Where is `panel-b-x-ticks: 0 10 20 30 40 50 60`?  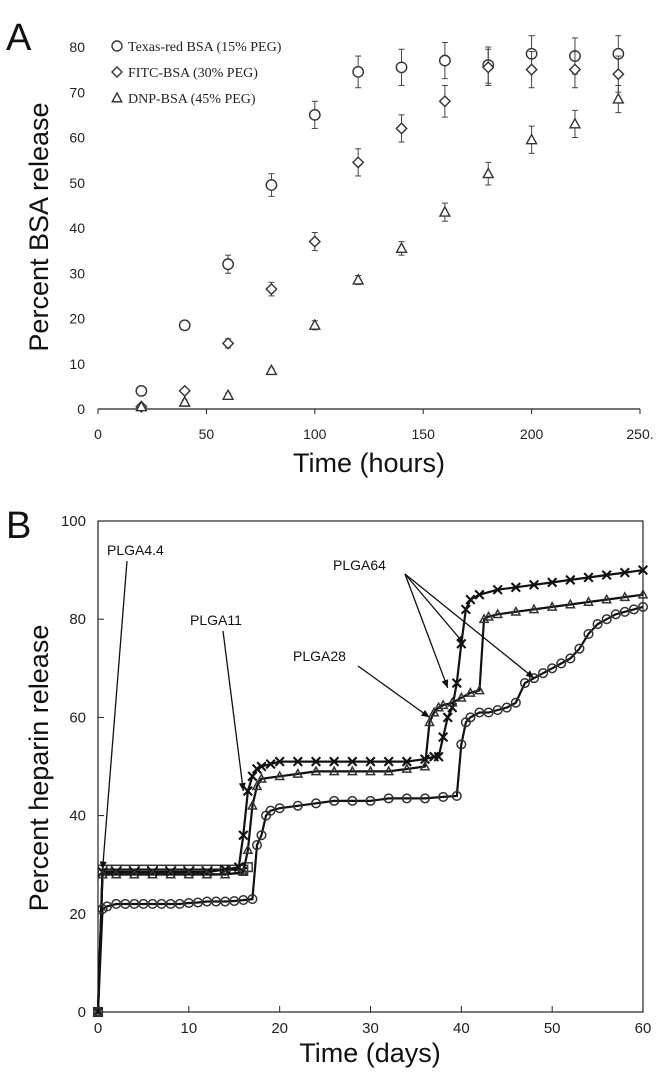
panel-b-x-ticks: 0 10 20 30 40 50 60 is located at coordinates (372, 1021).